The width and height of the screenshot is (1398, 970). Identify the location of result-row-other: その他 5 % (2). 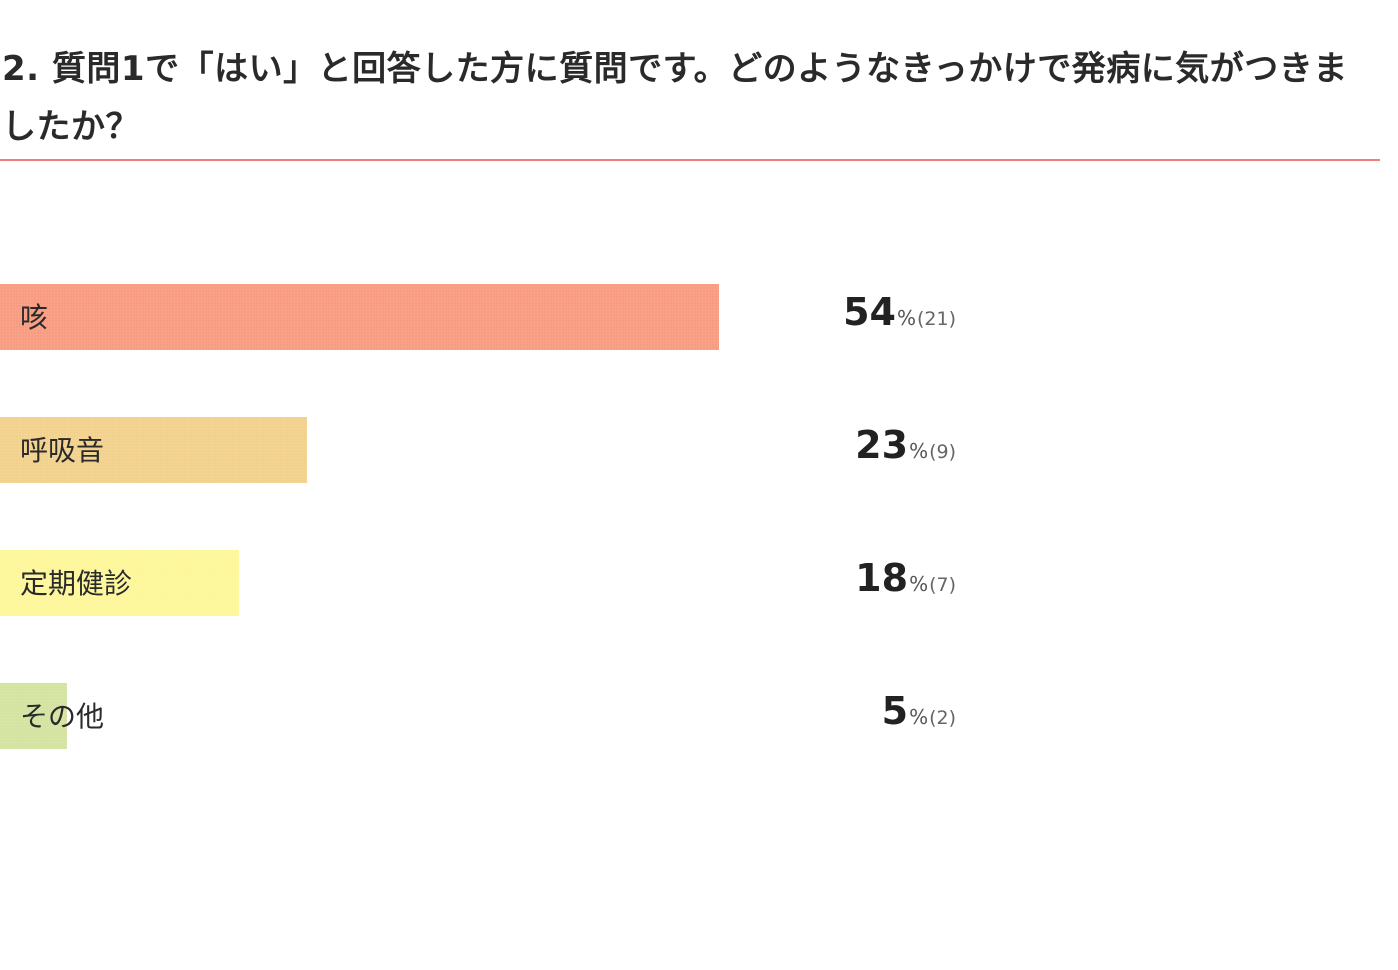
(490, 716).